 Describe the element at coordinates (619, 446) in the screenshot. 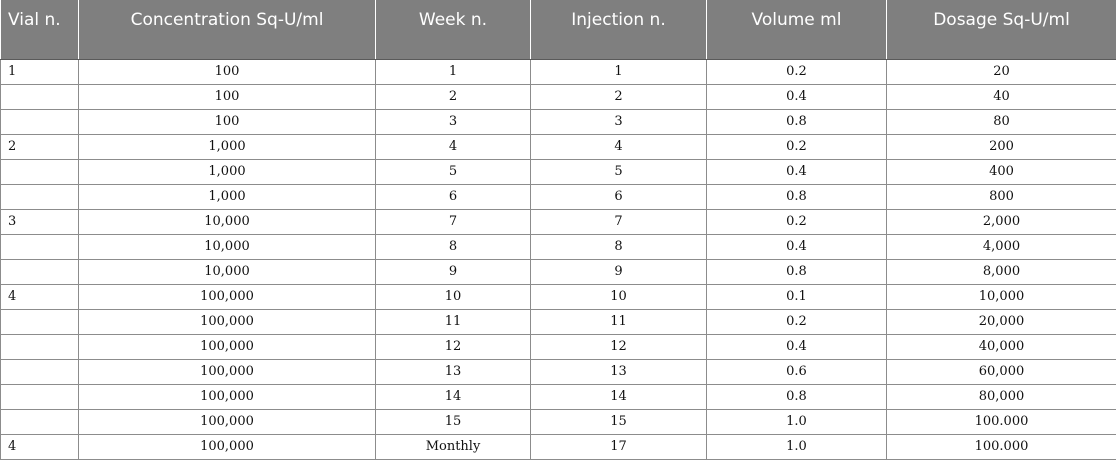

I see `cell-injection: 17` at that location.